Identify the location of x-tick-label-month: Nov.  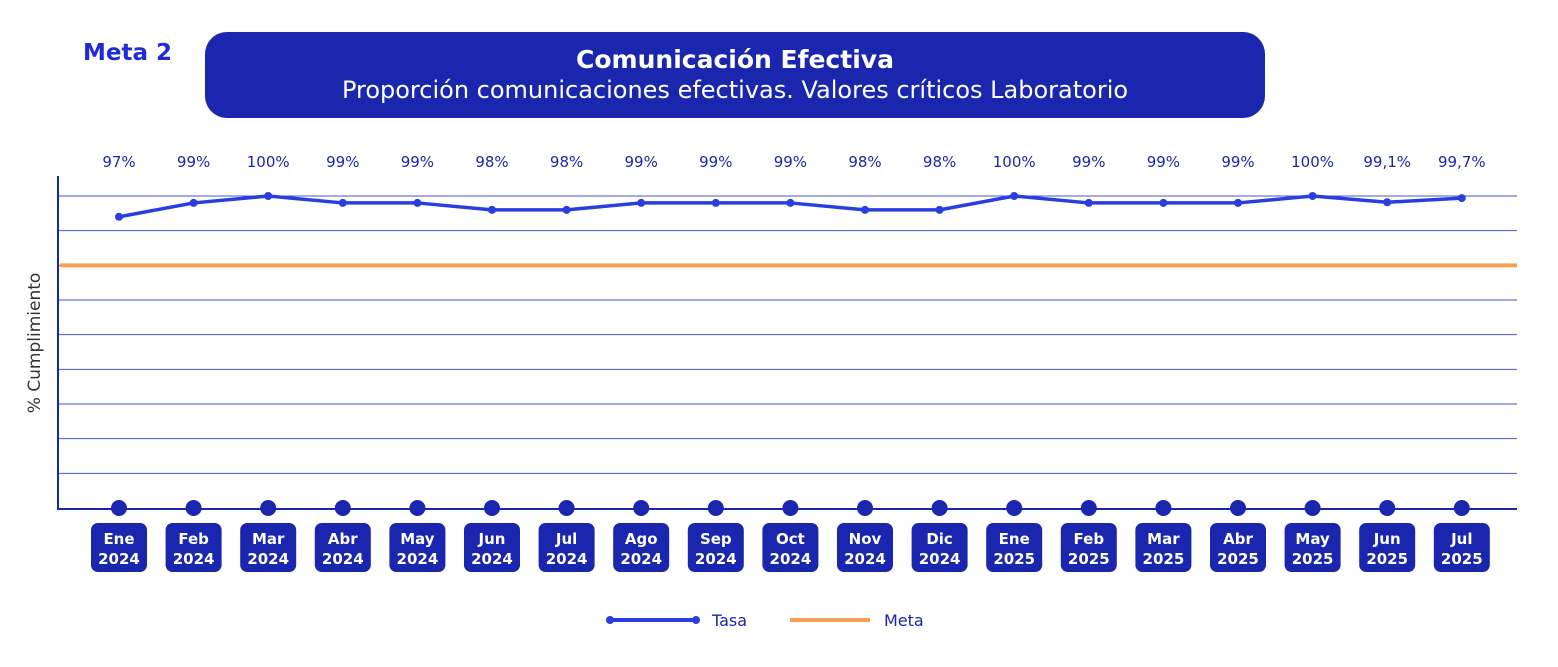
(865, 539).